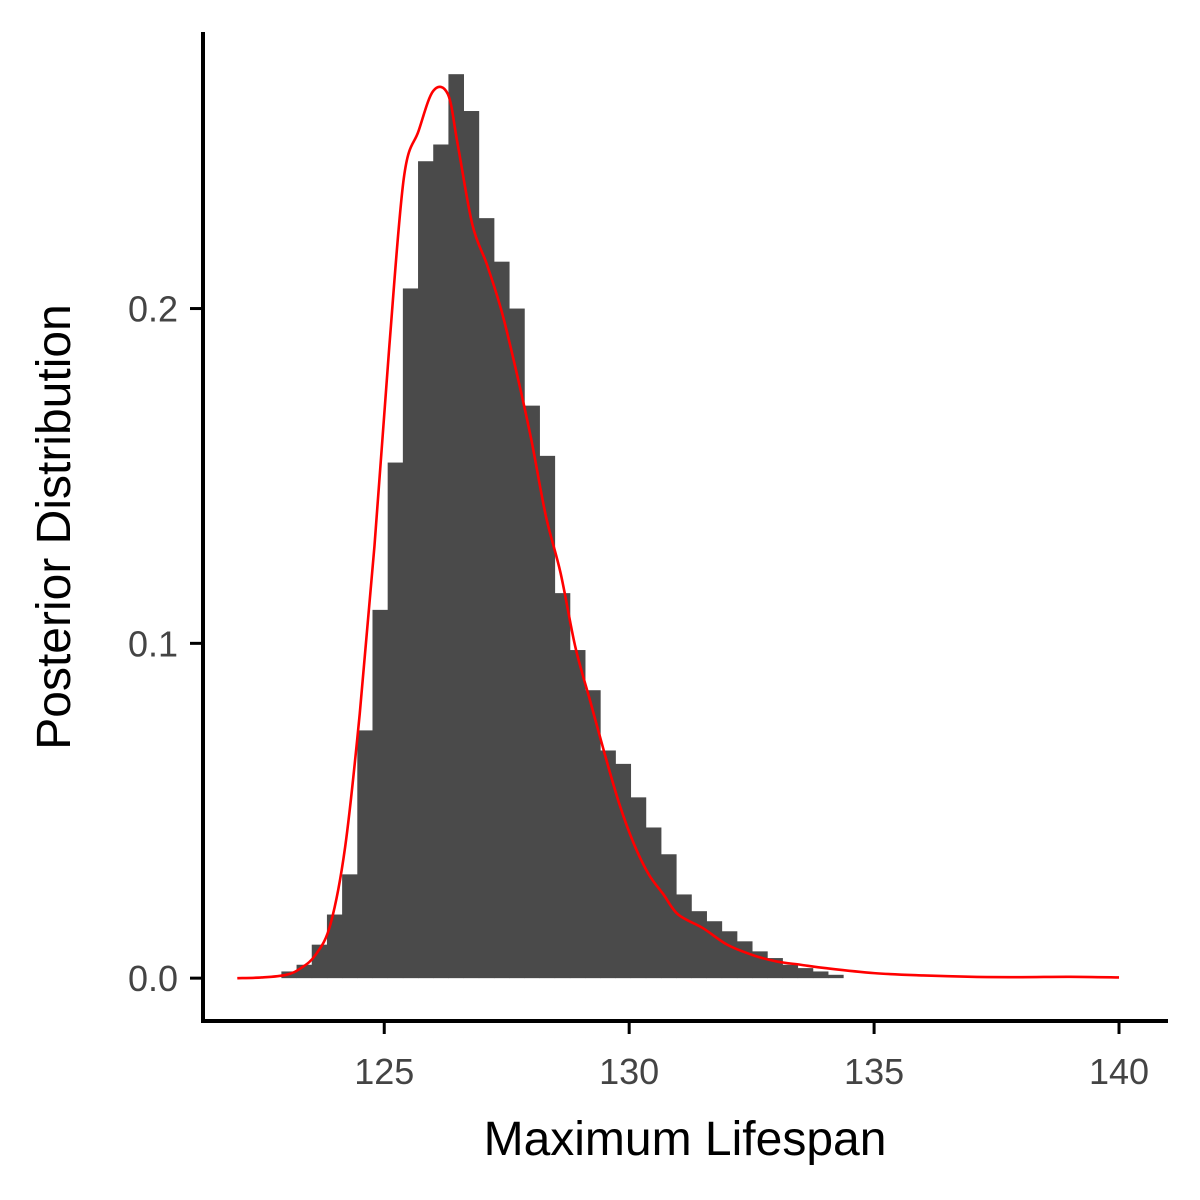 This screenshot has height=1200, width=1200. What do you see at coordinates (1119, 1071) in the screenshot?
I see `x-tick-label: 140` at bounding box center [1119, 1071].